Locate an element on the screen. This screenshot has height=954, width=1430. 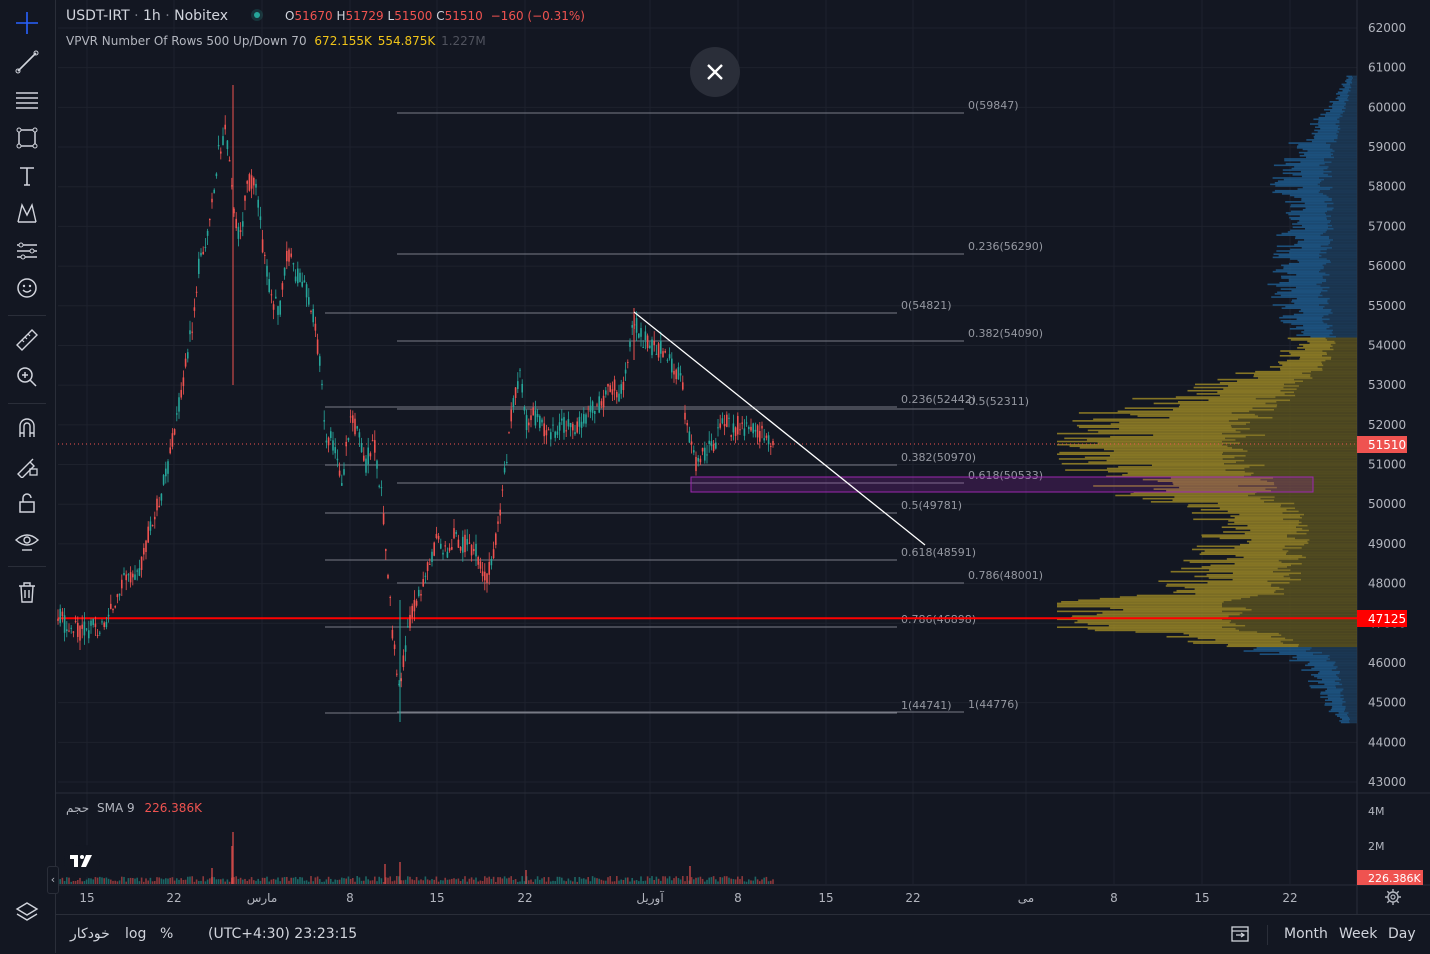
timezone-clock: (UTC+4:30) 23:23:15 is located at coordinates (283, 934).